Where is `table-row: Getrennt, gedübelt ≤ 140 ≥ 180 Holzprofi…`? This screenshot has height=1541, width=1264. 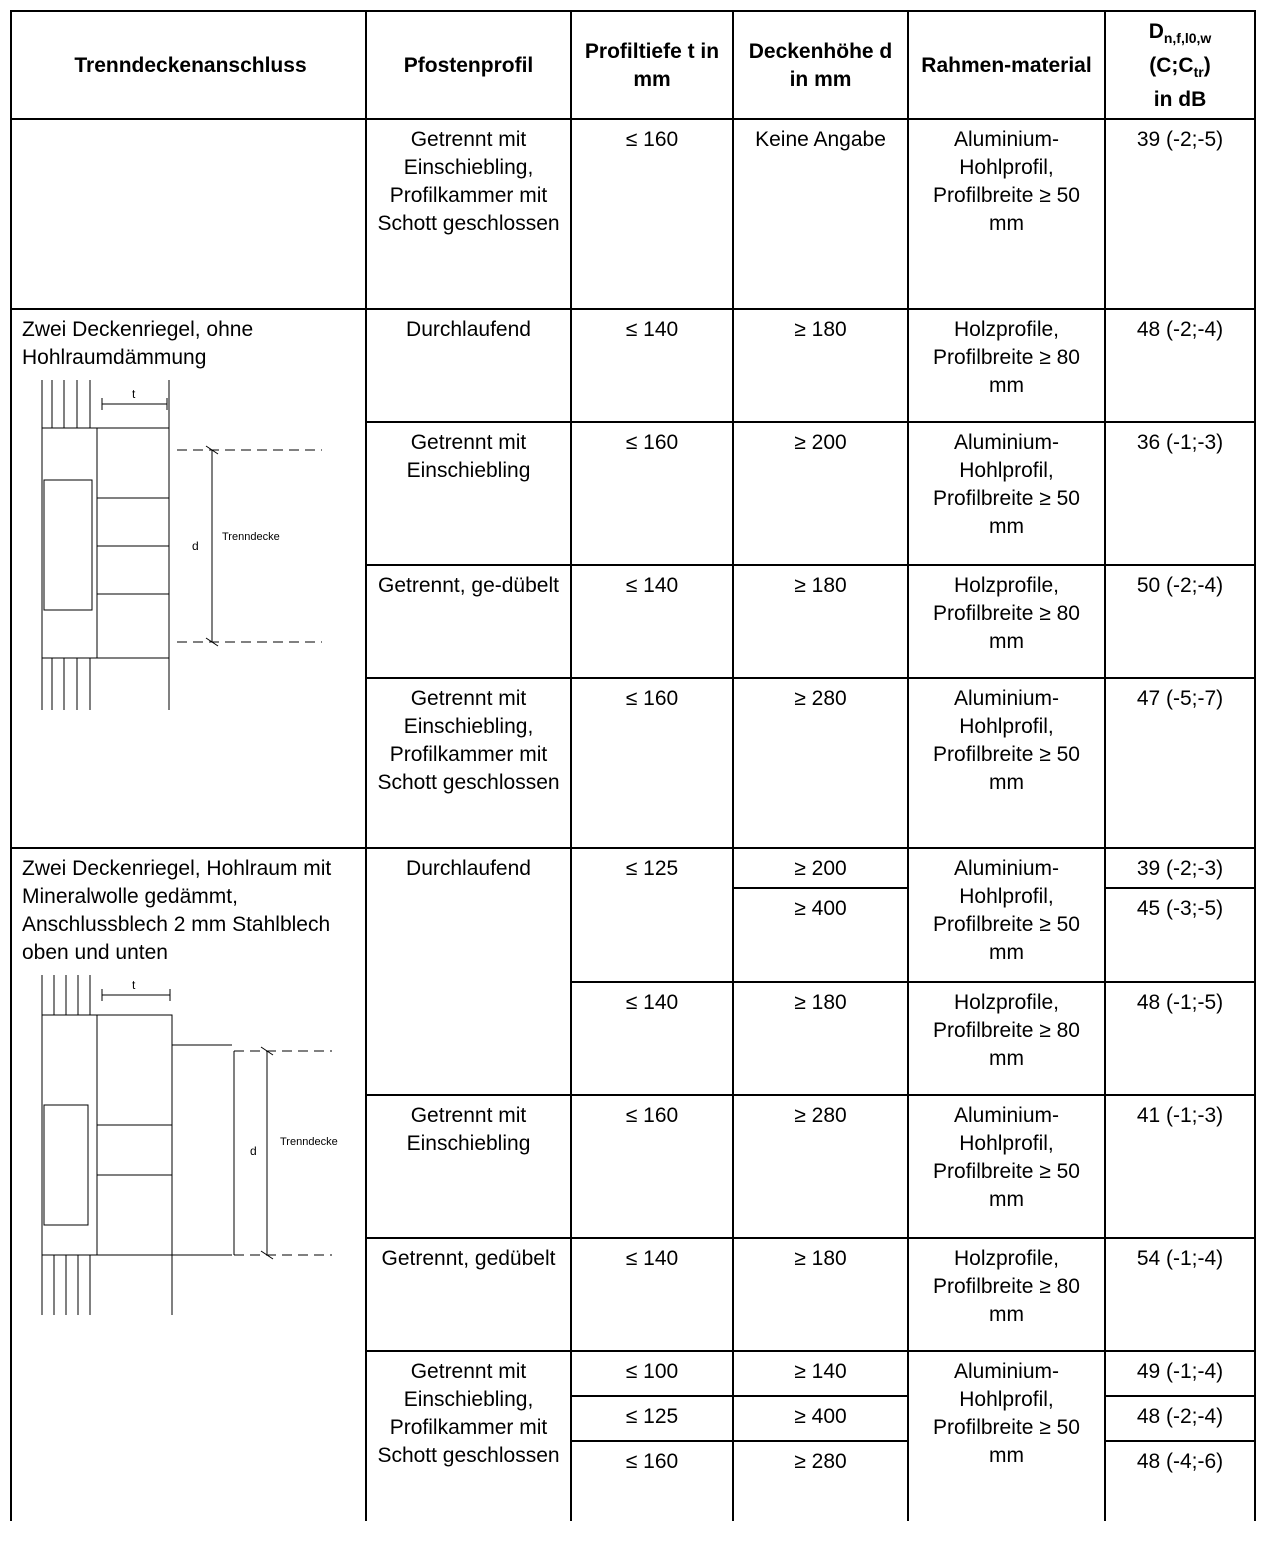
table-row: Getrennt, gedübelt ≤ 140 ≥ 180 Holzprofi… is located at coordinates (633, 1295).